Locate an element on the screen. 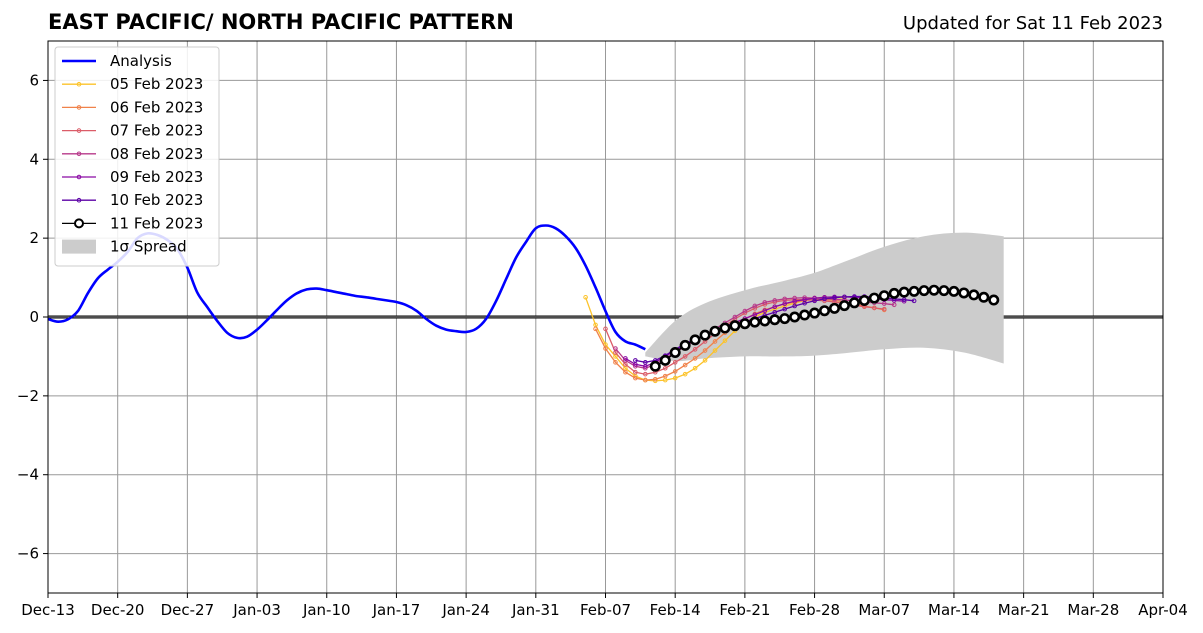 The height and width of the screenshot is (633, 1203). legend-item: 11 Feb 2023 is located at coordinates (132, 223).